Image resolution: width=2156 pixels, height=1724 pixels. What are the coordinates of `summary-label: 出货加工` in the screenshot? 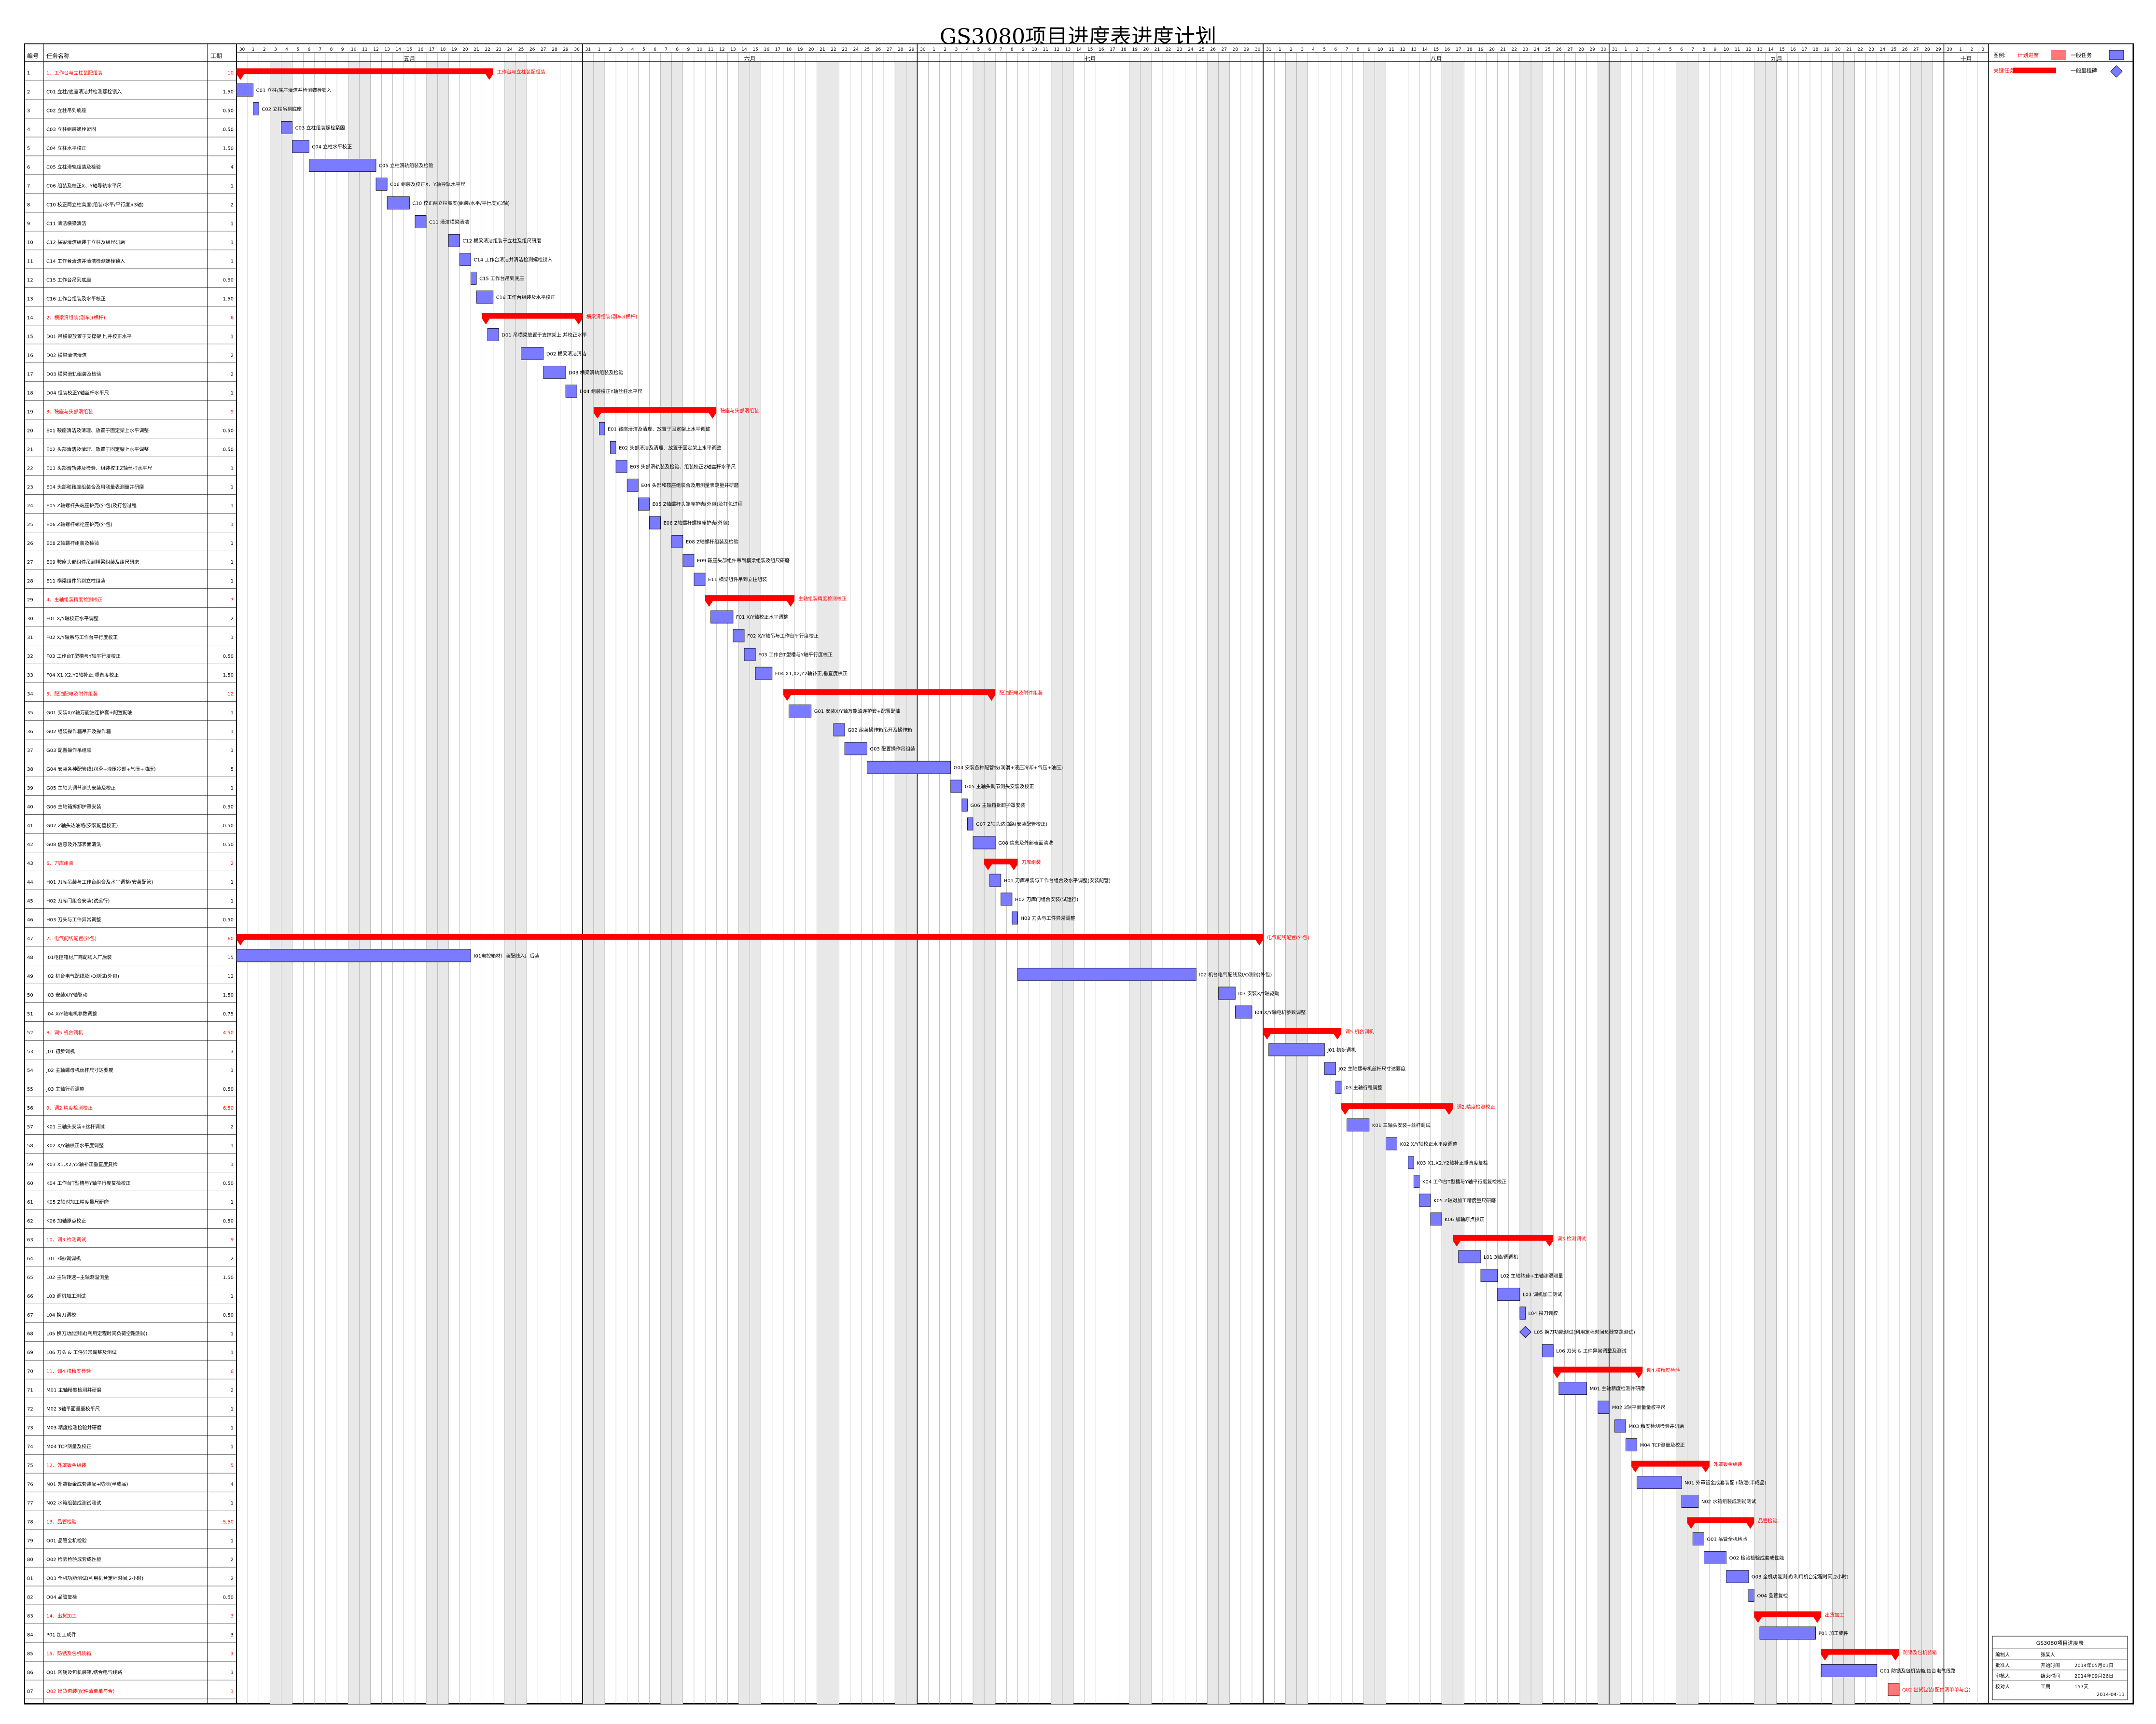 It's located at (1834, 1615).